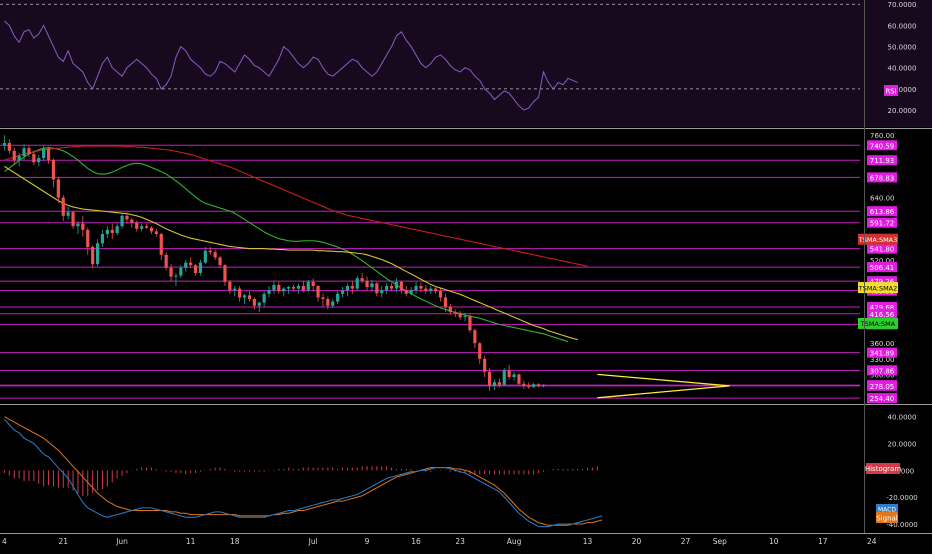 The height and width of the screenshot is (554, 932). Describe the element at coordinates (296, 206) in the screenshot. I see `sma-red-line` at that location.